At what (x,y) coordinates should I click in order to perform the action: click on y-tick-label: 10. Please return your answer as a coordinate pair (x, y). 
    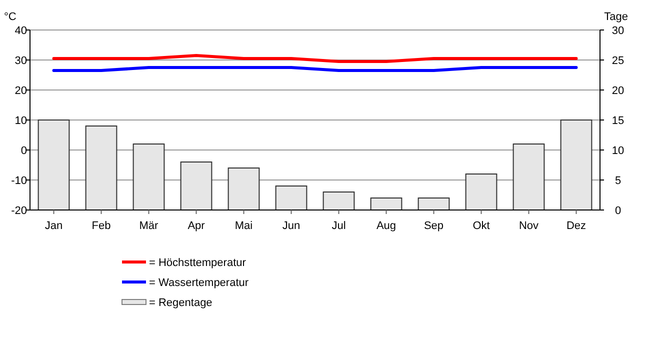
    Looking at the image, I should click on (20, 121).